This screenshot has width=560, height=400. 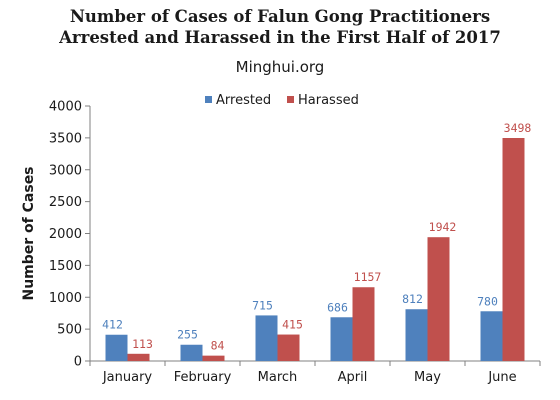 What do you see at coordinates (218, 346) in the screenshot?
I see `data-label-harassed: 84` at bounding box center [218, 346].